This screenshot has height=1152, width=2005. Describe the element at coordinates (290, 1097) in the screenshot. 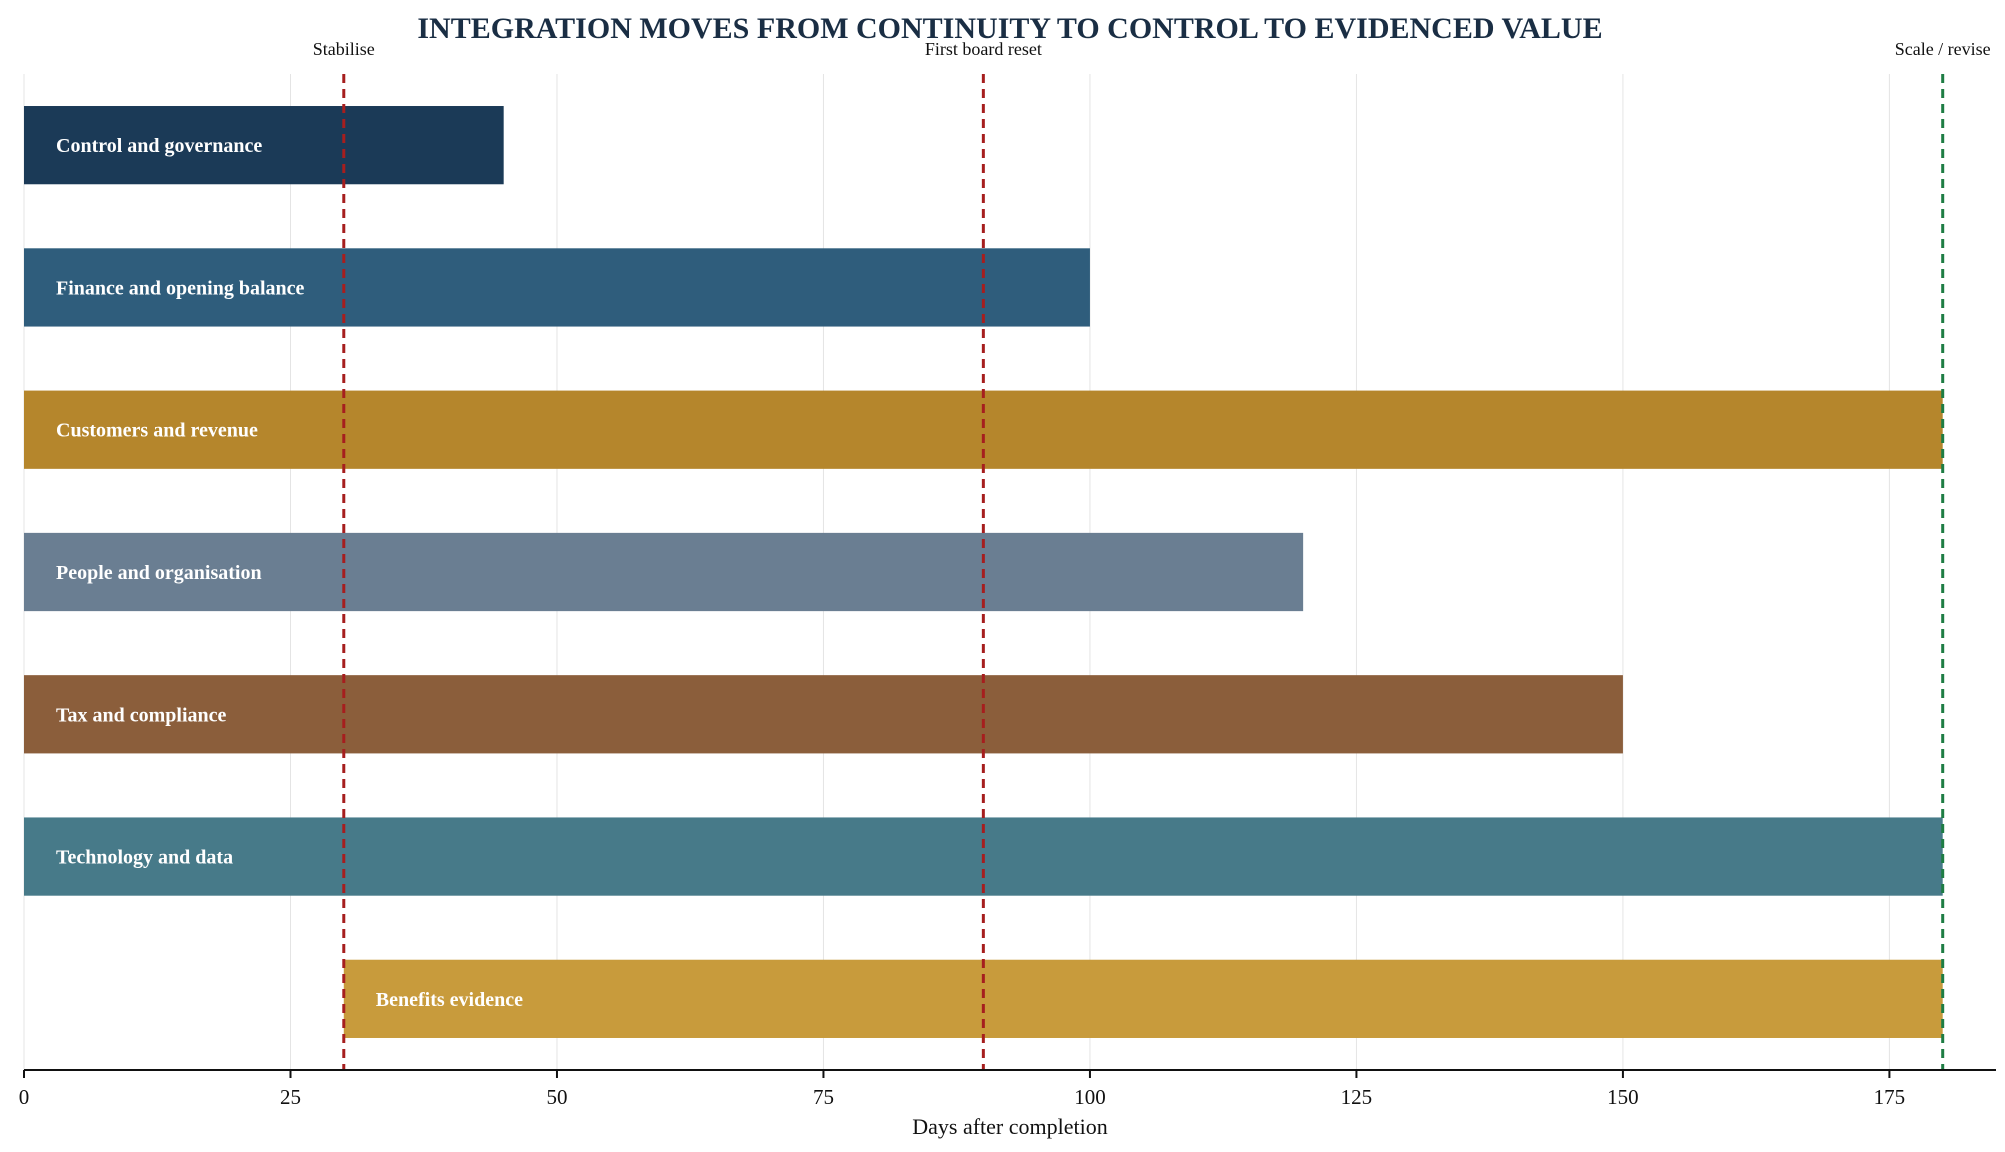

I see `tick-label-25: 25` at that location.